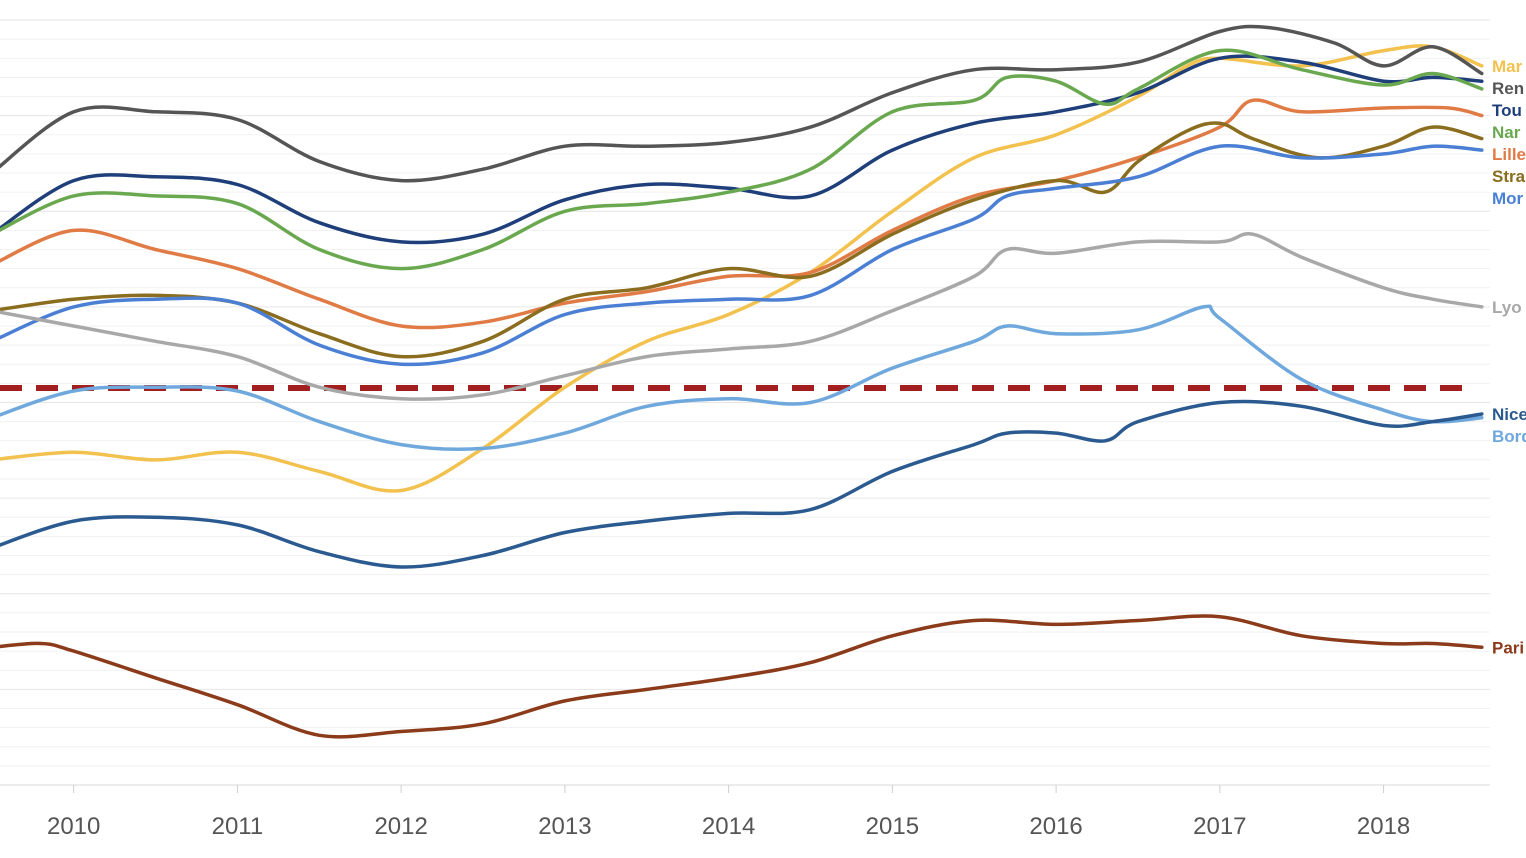 The width and height of the screenshot is (1526, 858). What do you see at coordinates (564, 826) in the screenshot?
I see `x-tick-label: 2013` at bounding box center [564, 826].